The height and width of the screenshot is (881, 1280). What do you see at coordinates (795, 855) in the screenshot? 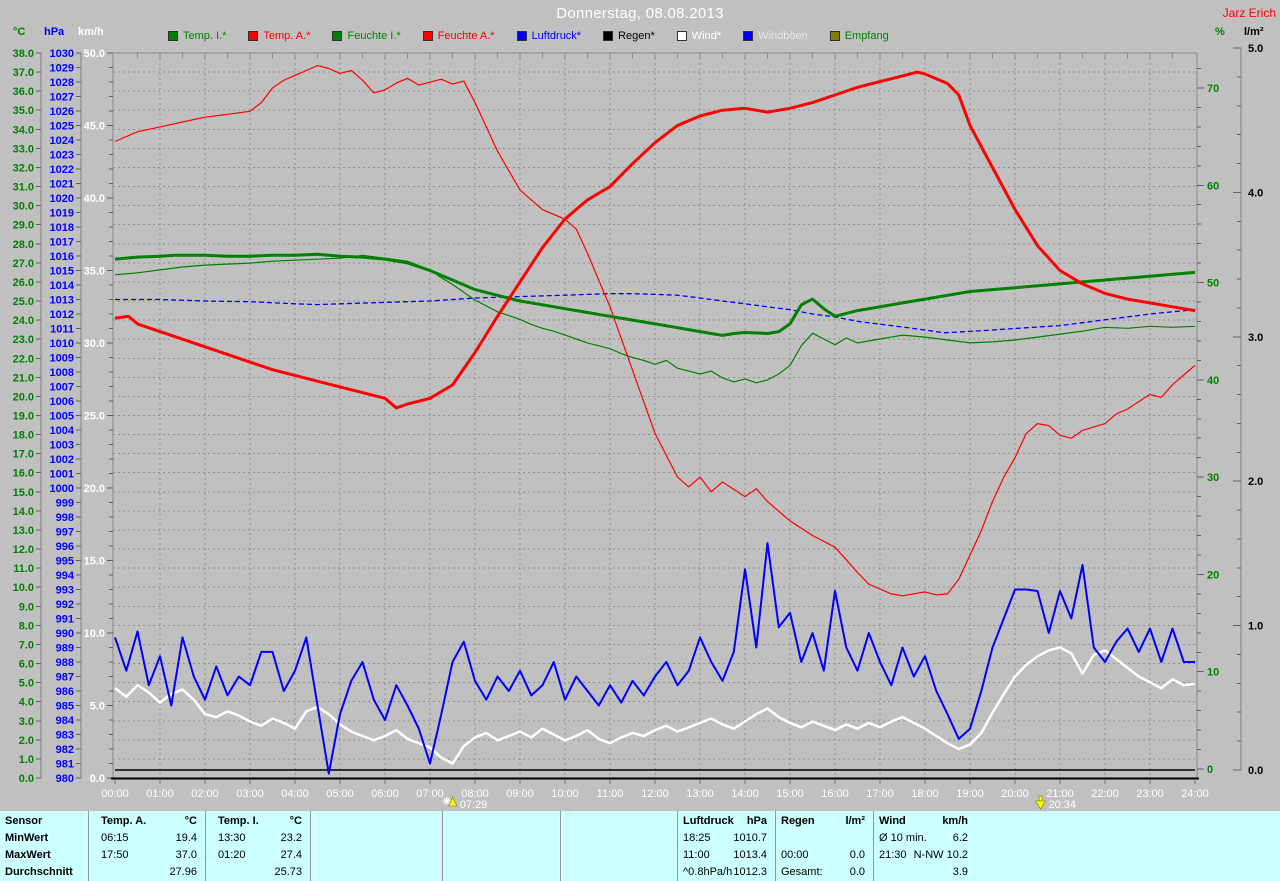
I see `max-time: 00:00` at bounding box center [795, 855].